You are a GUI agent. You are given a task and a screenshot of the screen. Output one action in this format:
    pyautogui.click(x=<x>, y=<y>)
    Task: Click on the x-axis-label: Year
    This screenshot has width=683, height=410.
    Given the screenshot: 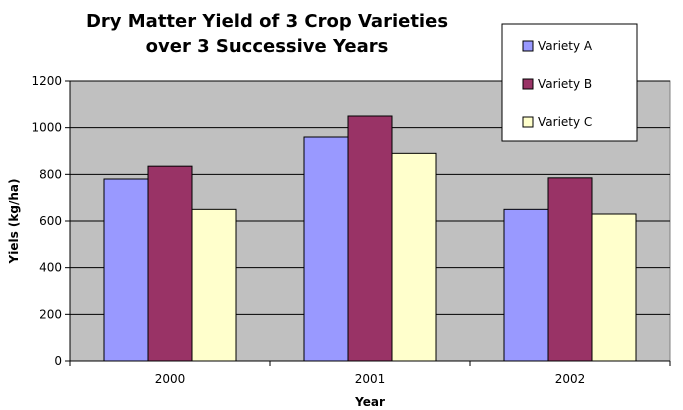 What is the action you would take?
    pyautogui.click(x=369, y=402)
    